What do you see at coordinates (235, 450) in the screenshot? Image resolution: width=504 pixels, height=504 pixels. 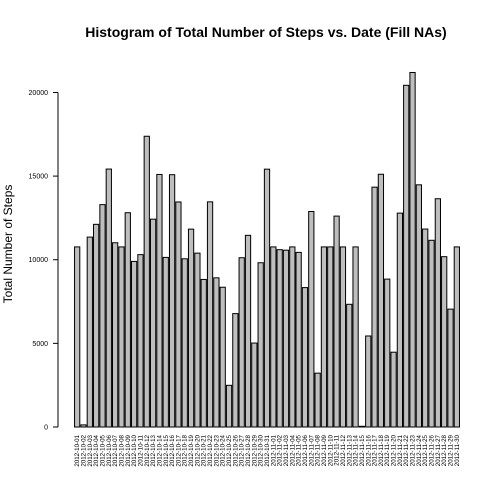 I see `x-tick-label: 2012-10-26` at bounding box center [235, 450].